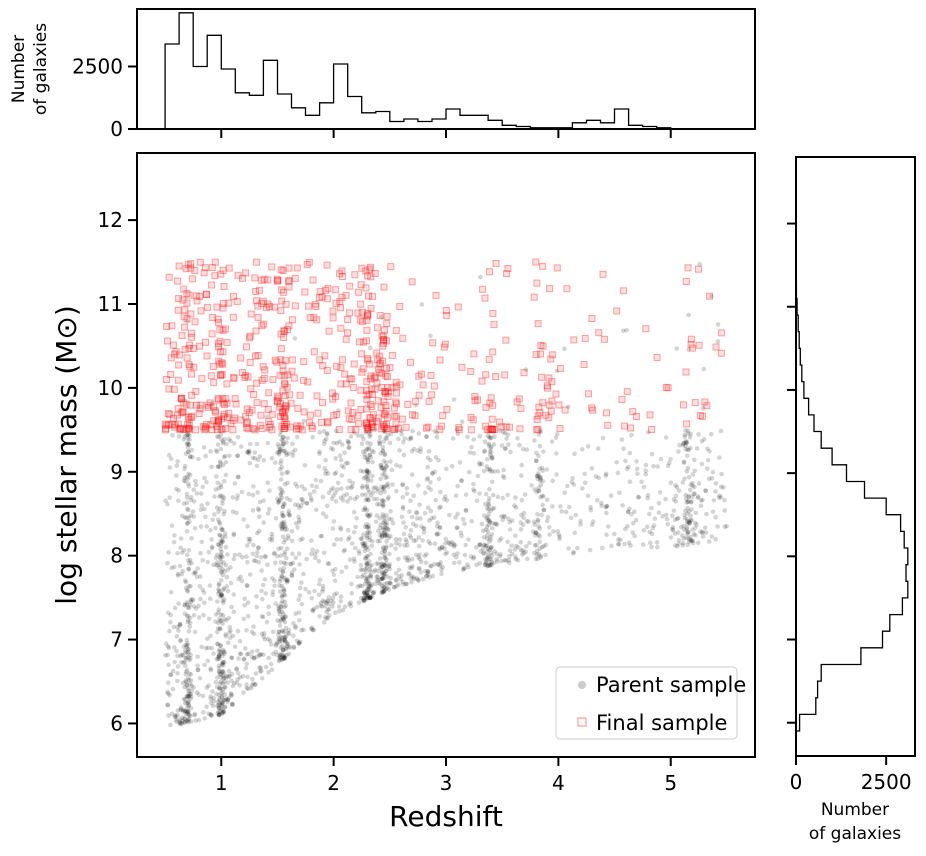 The width and height of the screenshot is (926, 856). Describe the element at coordinates (116, 723) in the screenshot. I see `main-y-tick-label: 6` at that location.